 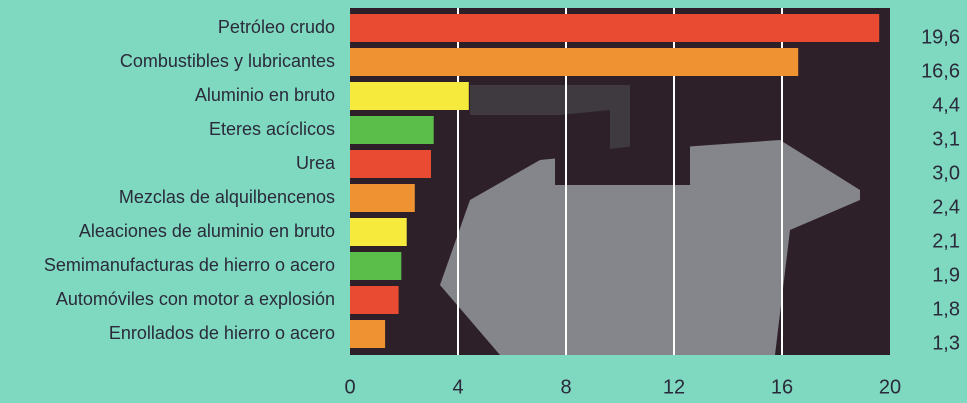 What do you see at coordinates (227, 61) in the screenshot?
I see `category-label: Combustibles y lubricantes` at bounding box center [227, 61].